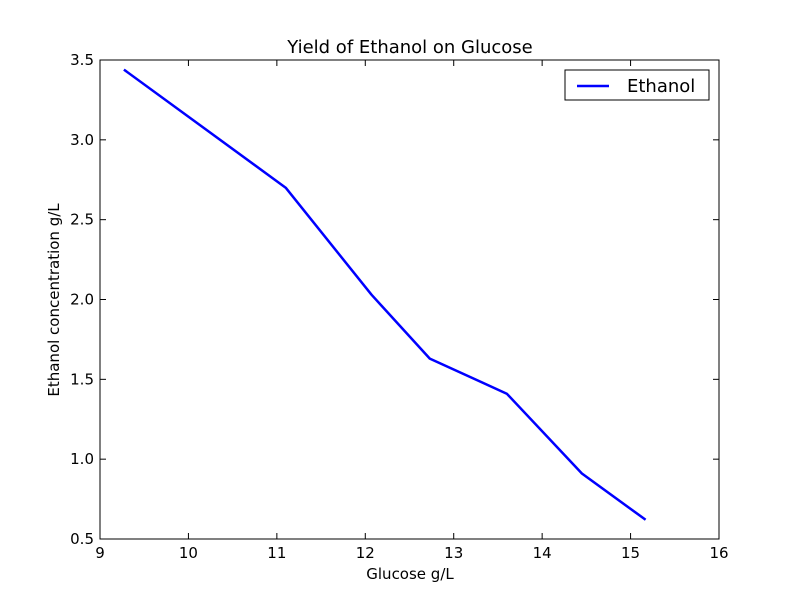  Describe the element at coordinates (100, 553) in the screenshot. I see `x-tick-label: 9` at that location.